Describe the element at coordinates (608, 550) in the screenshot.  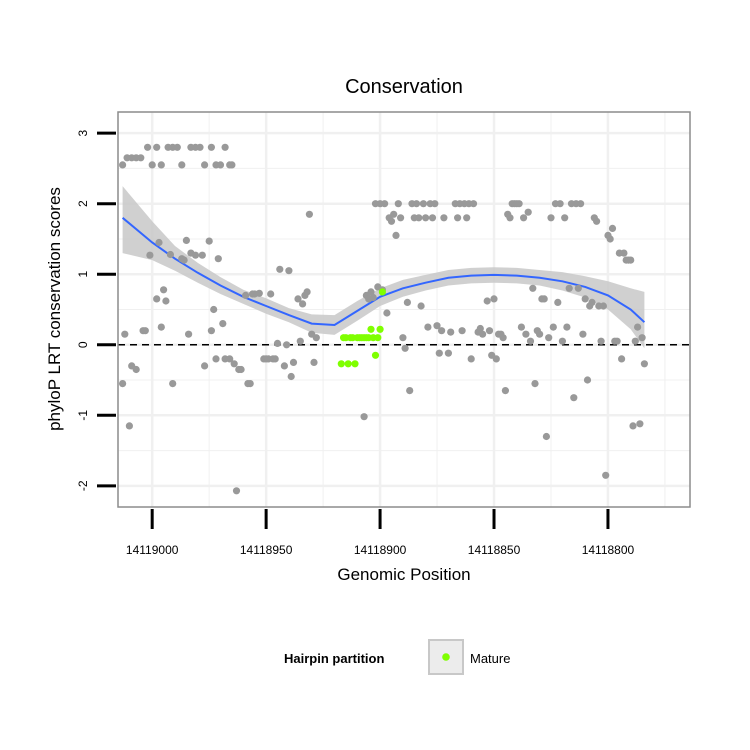
I see `x-tick-label: 14118800` at that location.